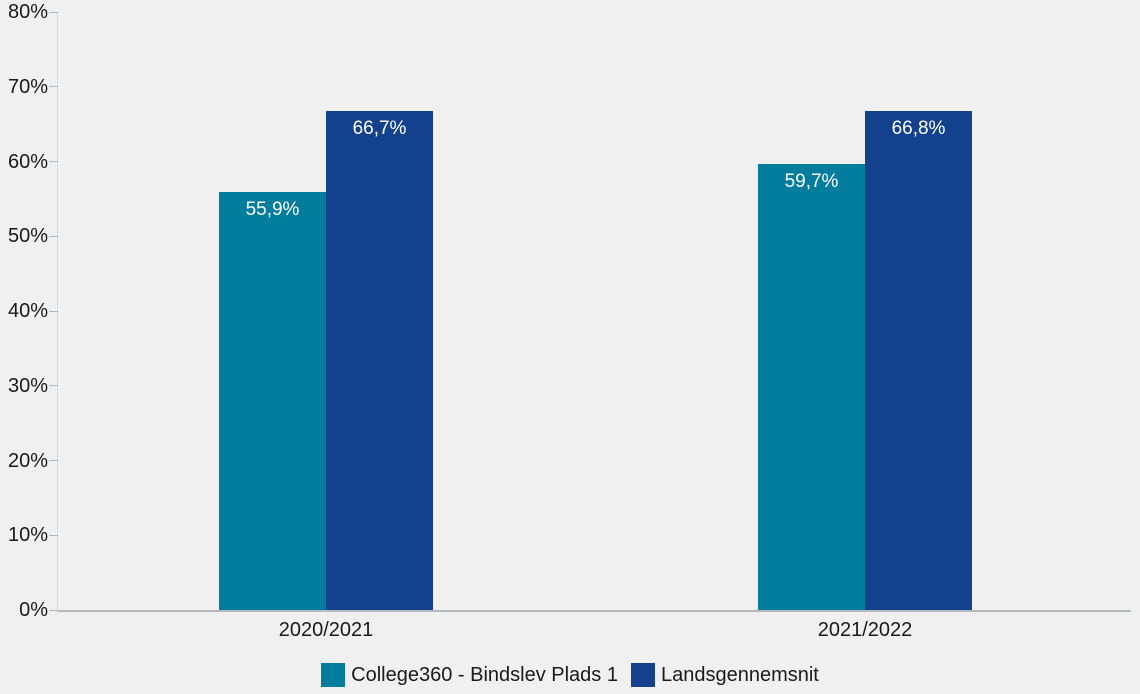 The height and width of the screenshot is (694, 1140). Describe the element at coordinates (811, 181) in the screenshot. I see `bar-value-label: 59,7%` at that location.